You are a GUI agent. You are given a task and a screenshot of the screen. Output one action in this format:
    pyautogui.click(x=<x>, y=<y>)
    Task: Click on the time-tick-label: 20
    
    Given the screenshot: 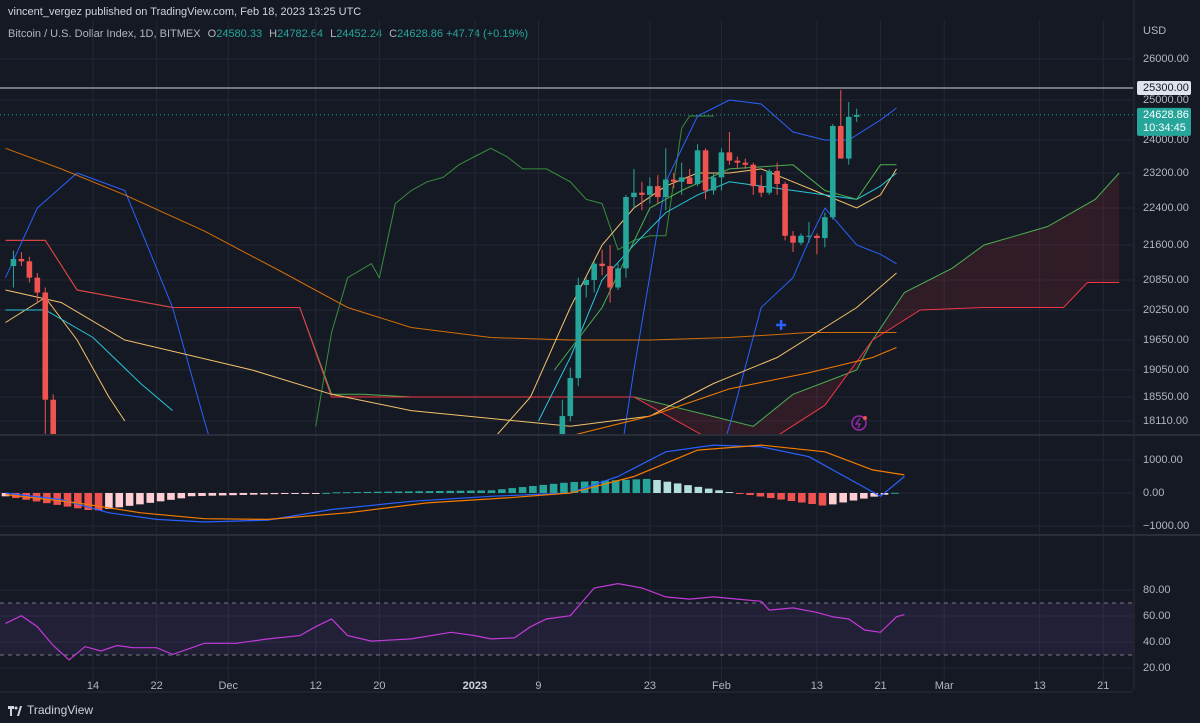 What is the action you would take?
    pyautogui.click(x=379, y=686)
    